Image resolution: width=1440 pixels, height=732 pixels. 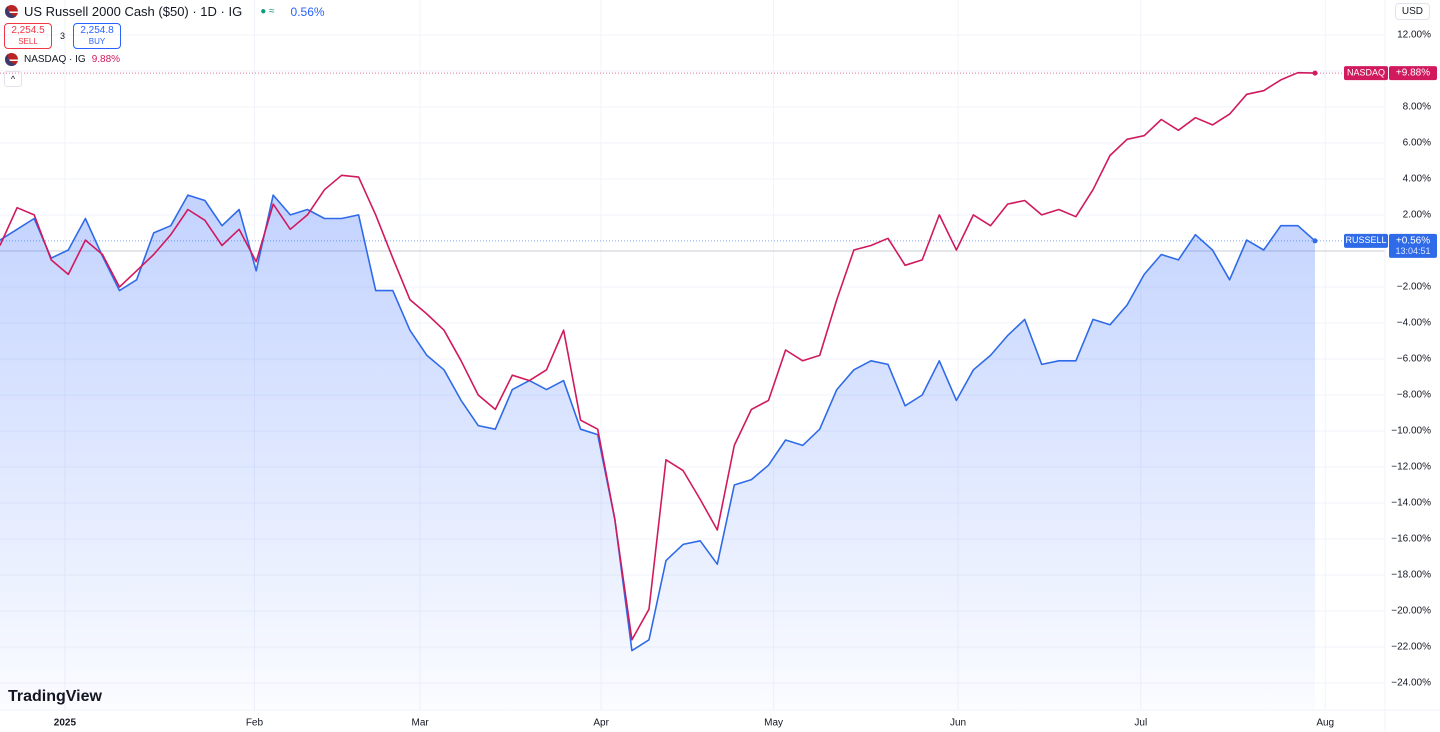 What do you see at coordinates (55, 59) in the screenshot?
I see `compare-symbol: NASDAQ · IG` at bounding box center [55, 59].